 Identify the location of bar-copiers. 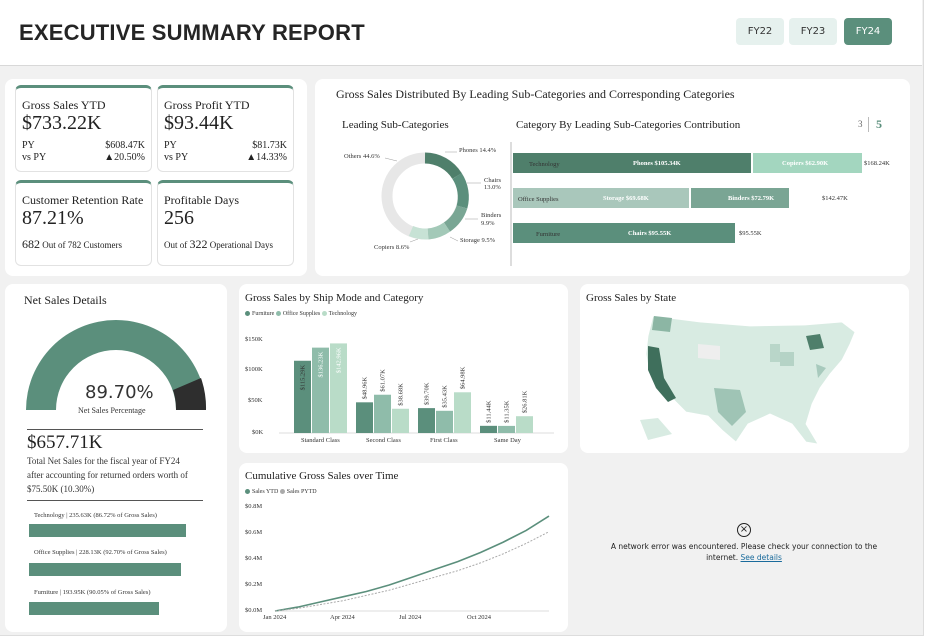
(807, 163).